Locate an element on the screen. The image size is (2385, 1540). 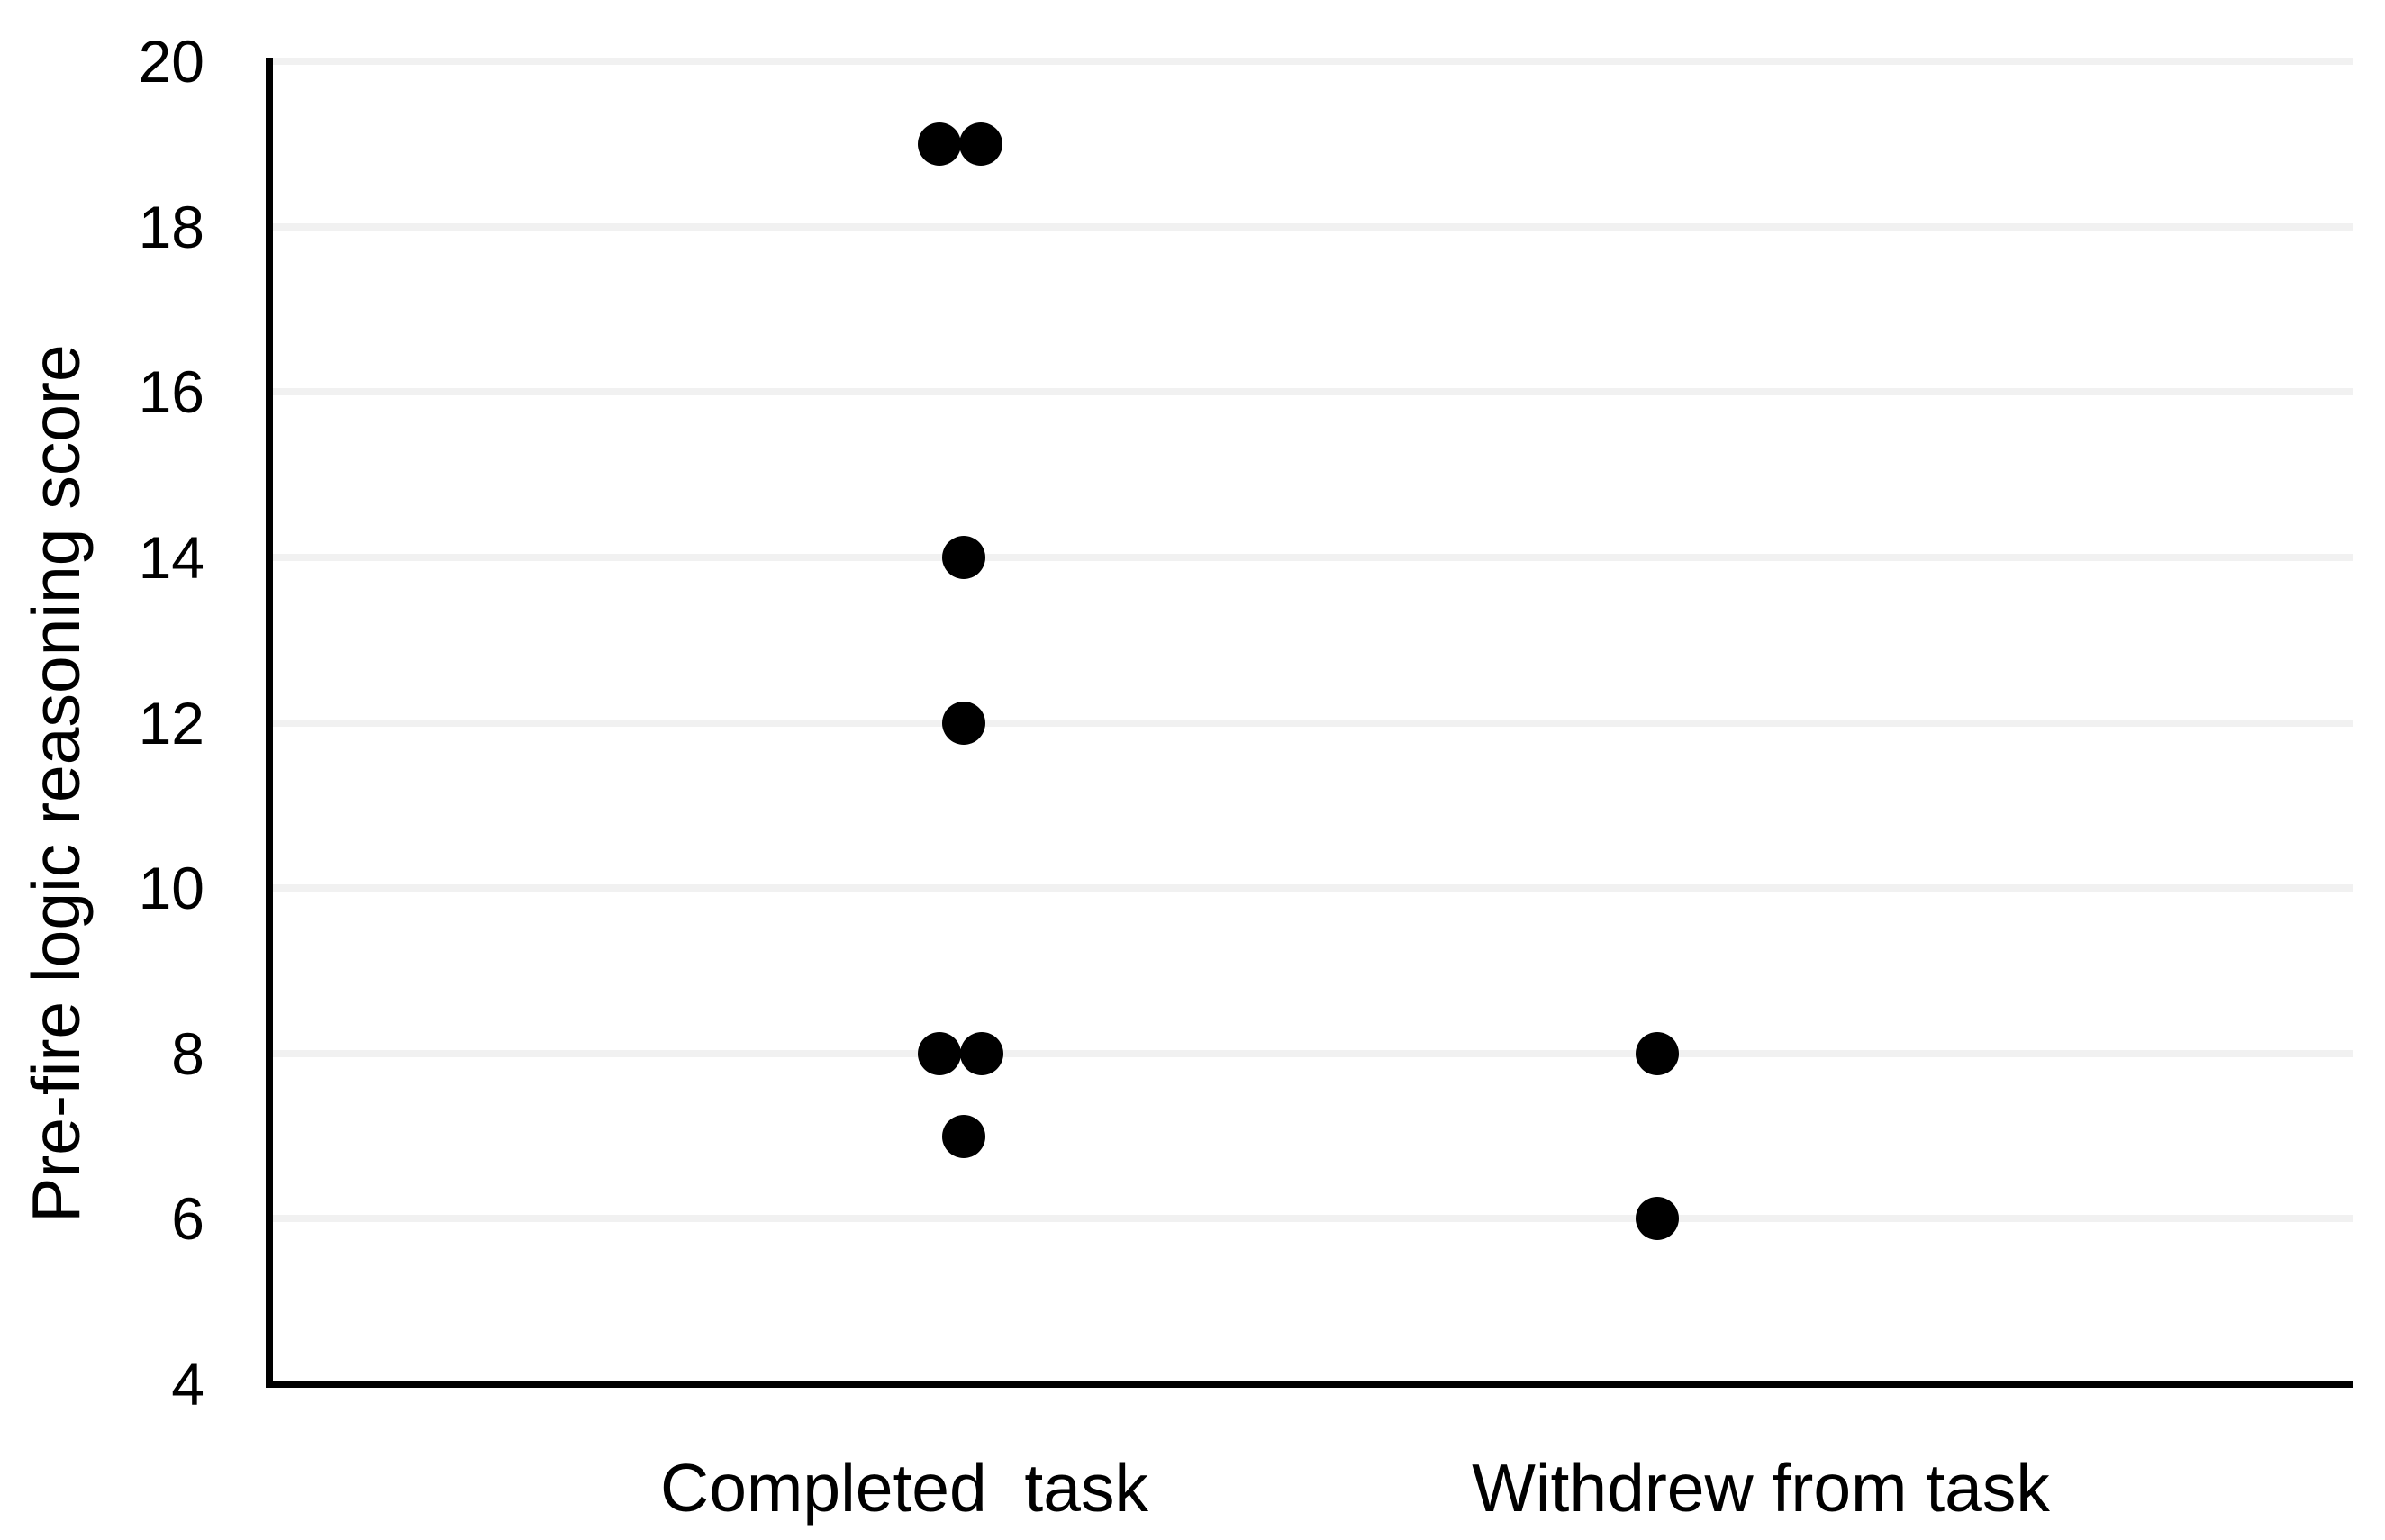
x-category-label-completed: Completed task is located at coordinates (904, 1488).